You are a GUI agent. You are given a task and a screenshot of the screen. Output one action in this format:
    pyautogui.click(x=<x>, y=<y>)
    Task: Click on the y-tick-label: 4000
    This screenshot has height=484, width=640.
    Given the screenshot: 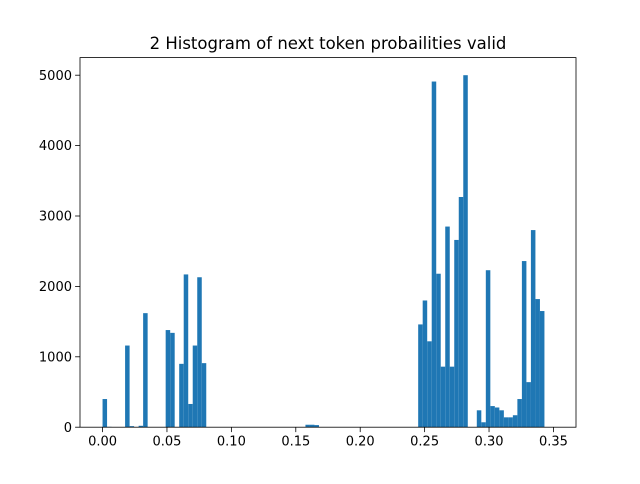 What is the action you would take?
    pyautogui.click(x=55, y=146)
    